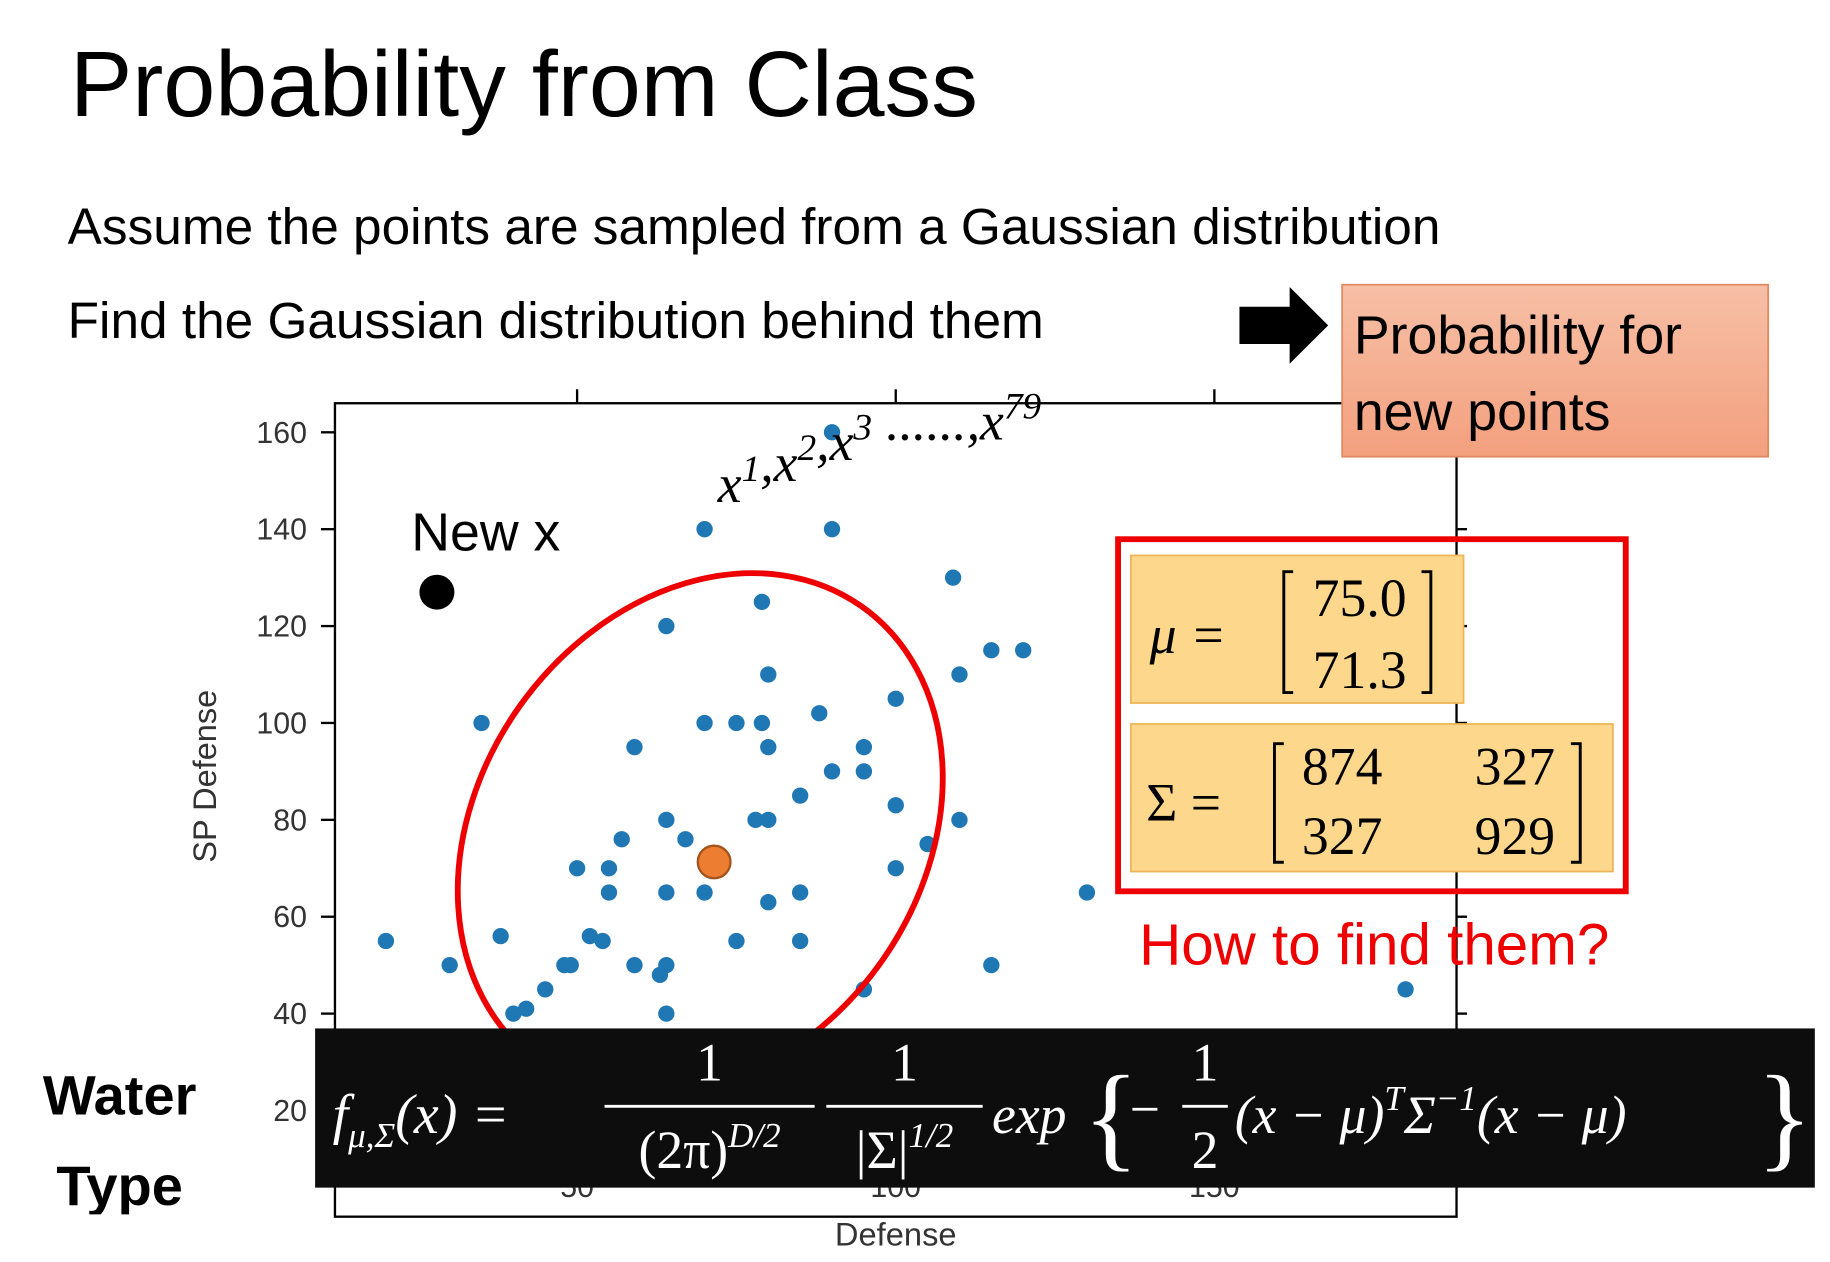 Image resolution: width=1830 pixels, height=1262 pixels. I want to click on tail: (x − μ), so click(1552, 1115).